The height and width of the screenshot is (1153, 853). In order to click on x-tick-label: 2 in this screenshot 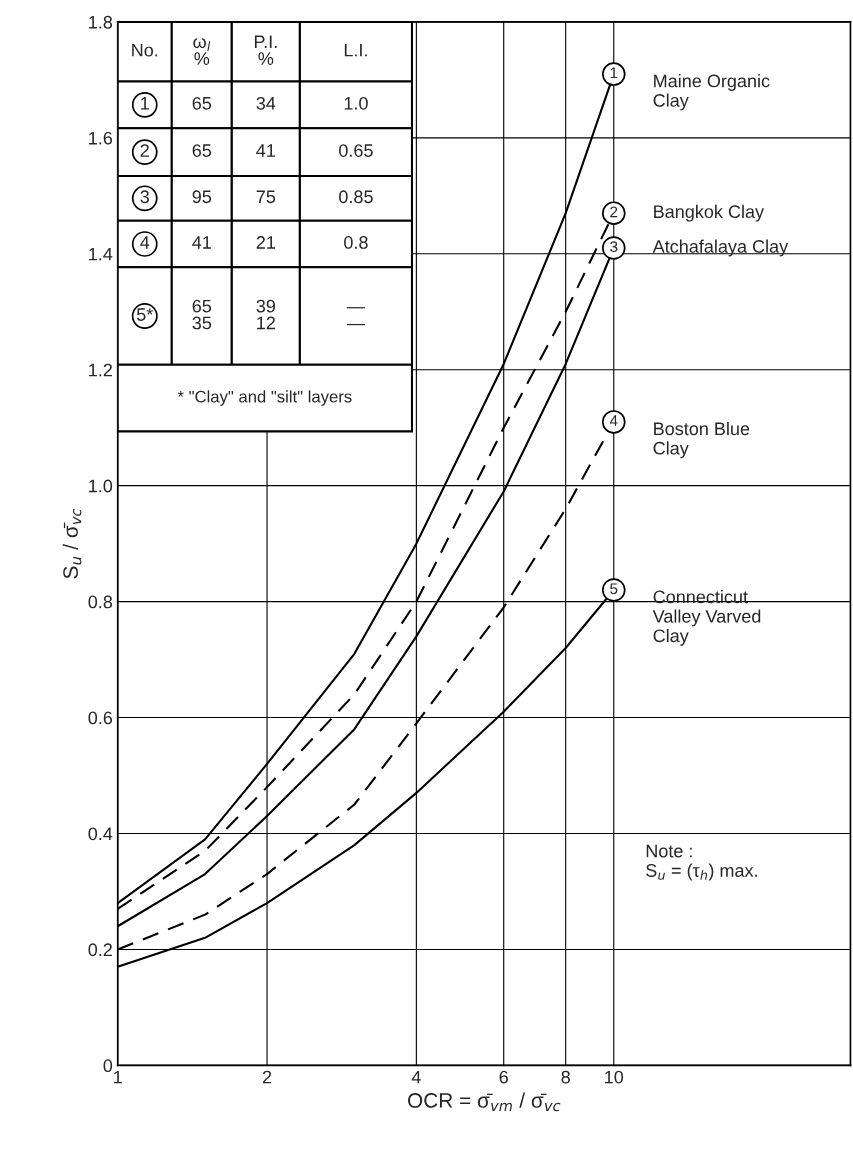, I will do `click(267, 1077)`.